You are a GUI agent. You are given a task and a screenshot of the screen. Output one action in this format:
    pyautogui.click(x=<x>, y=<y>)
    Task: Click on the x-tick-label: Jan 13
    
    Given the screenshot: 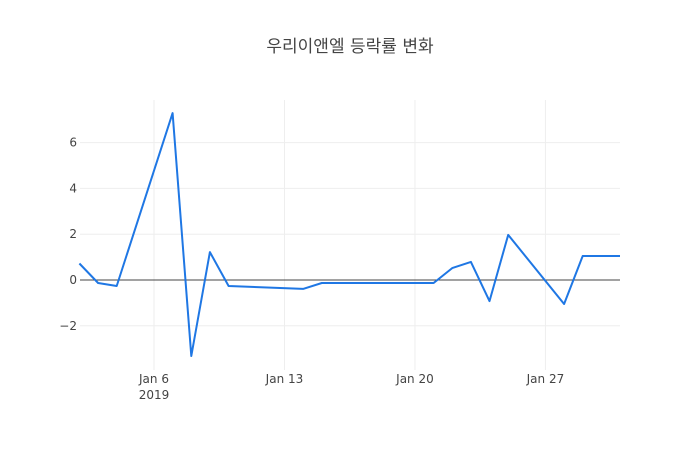 What is the action you would take?
    pyautogui.click(x=284, y=379)
    